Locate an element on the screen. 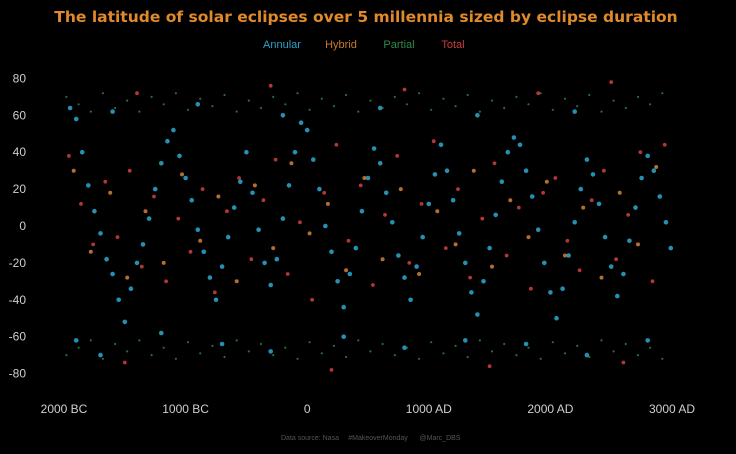  y-tick-label: 80 is located at coordinates (20, 78).